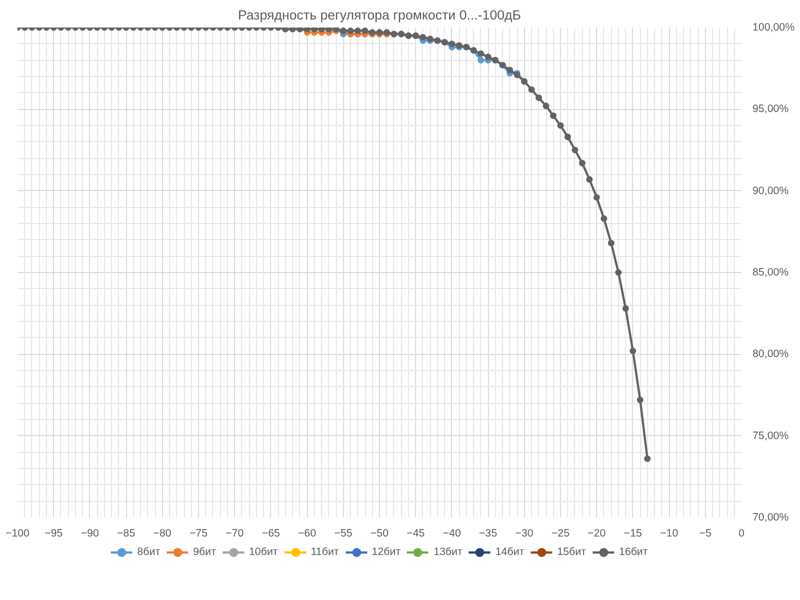  Describe the element at coordinates (771, 354) in the screenshot. I see `y-tick-label: 80,00%` at that location.